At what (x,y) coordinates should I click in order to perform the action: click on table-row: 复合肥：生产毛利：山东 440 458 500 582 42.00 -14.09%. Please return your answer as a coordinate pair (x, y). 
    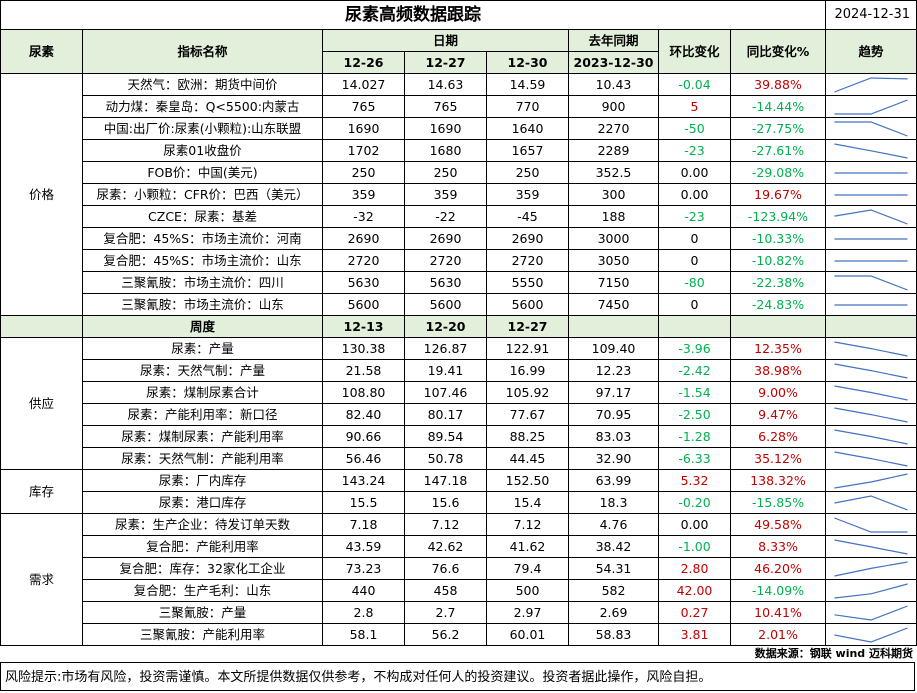
    Looking at the image, I should click on (459, 590).